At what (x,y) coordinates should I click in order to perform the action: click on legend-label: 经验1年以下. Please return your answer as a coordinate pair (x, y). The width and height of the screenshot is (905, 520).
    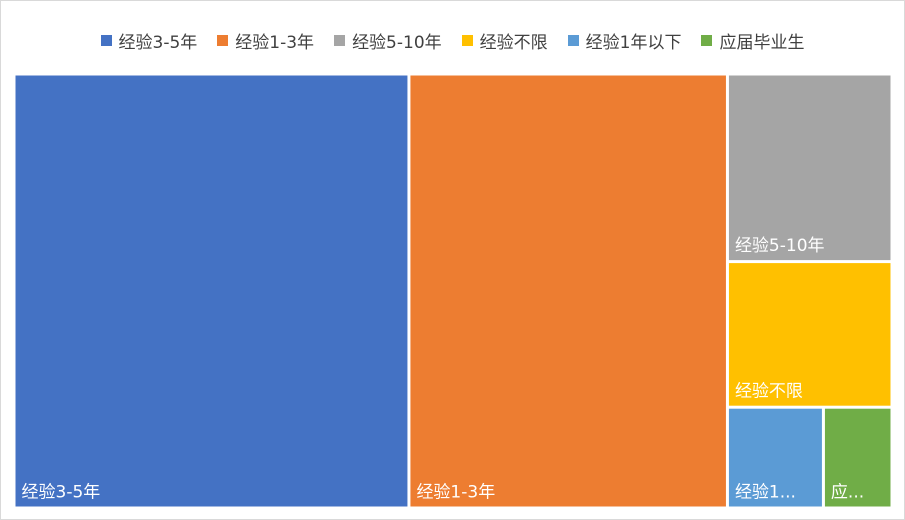
    Looking at the image, I should click on (633, 42).